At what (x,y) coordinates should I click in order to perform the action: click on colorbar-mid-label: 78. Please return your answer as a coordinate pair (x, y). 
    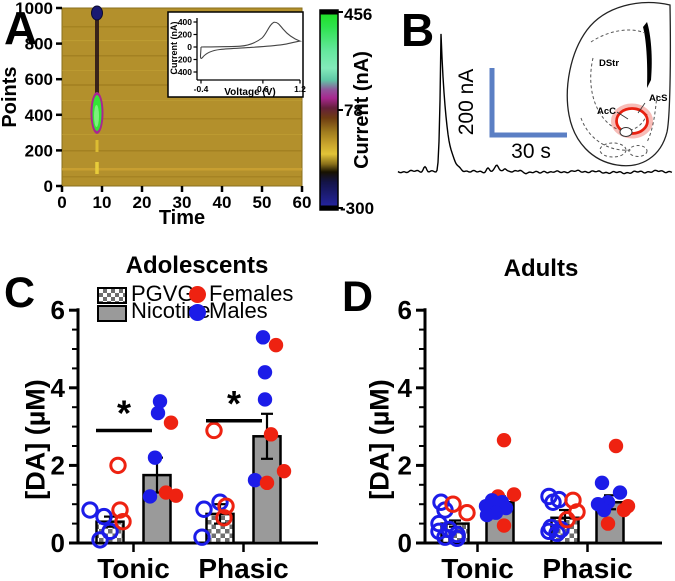
    Looking at the image, I should click on (353, 110).